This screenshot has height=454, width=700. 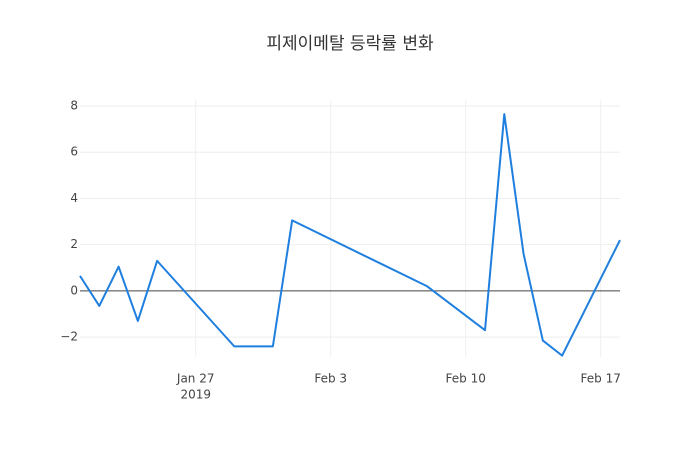 I want to click on y-tick-label: 2, so click(x=74, y=244).